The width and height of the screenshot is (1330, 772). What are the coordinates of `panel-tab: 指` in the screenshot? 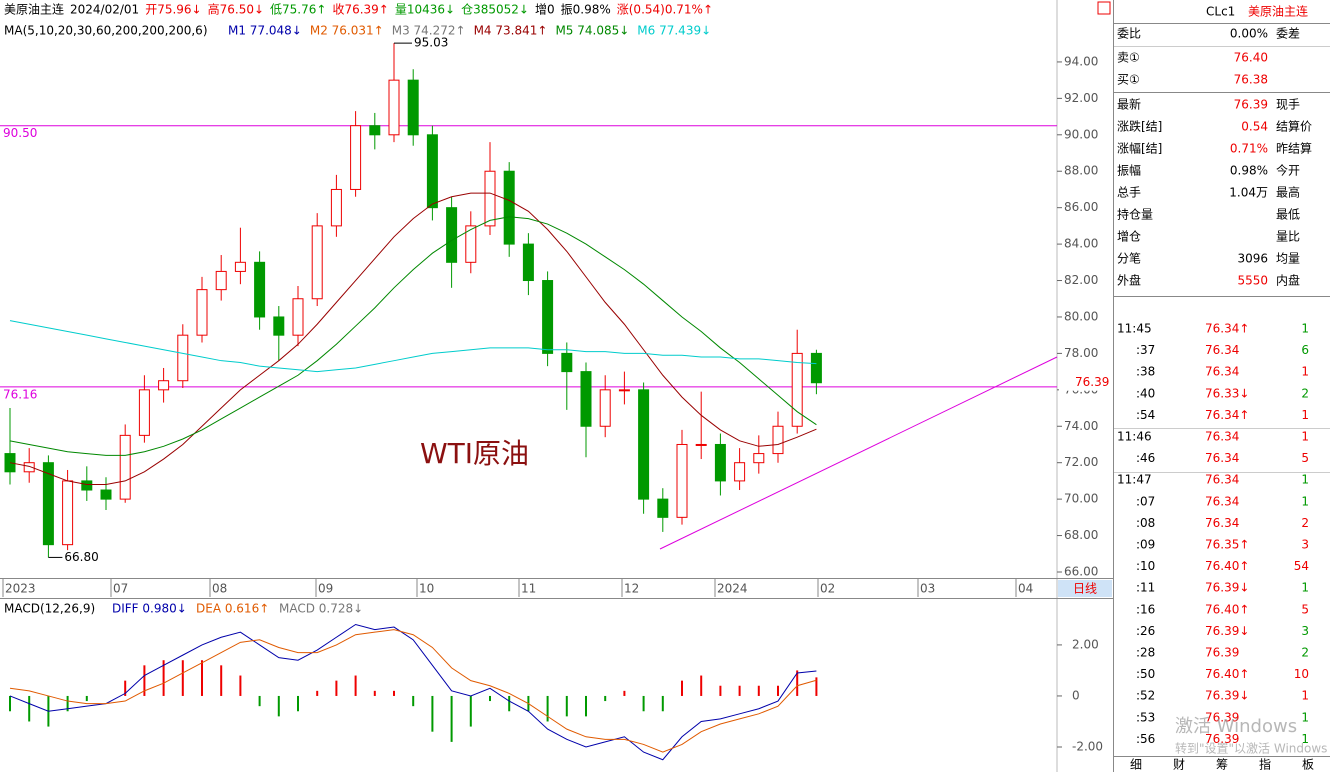 It's located at (1265, 764).